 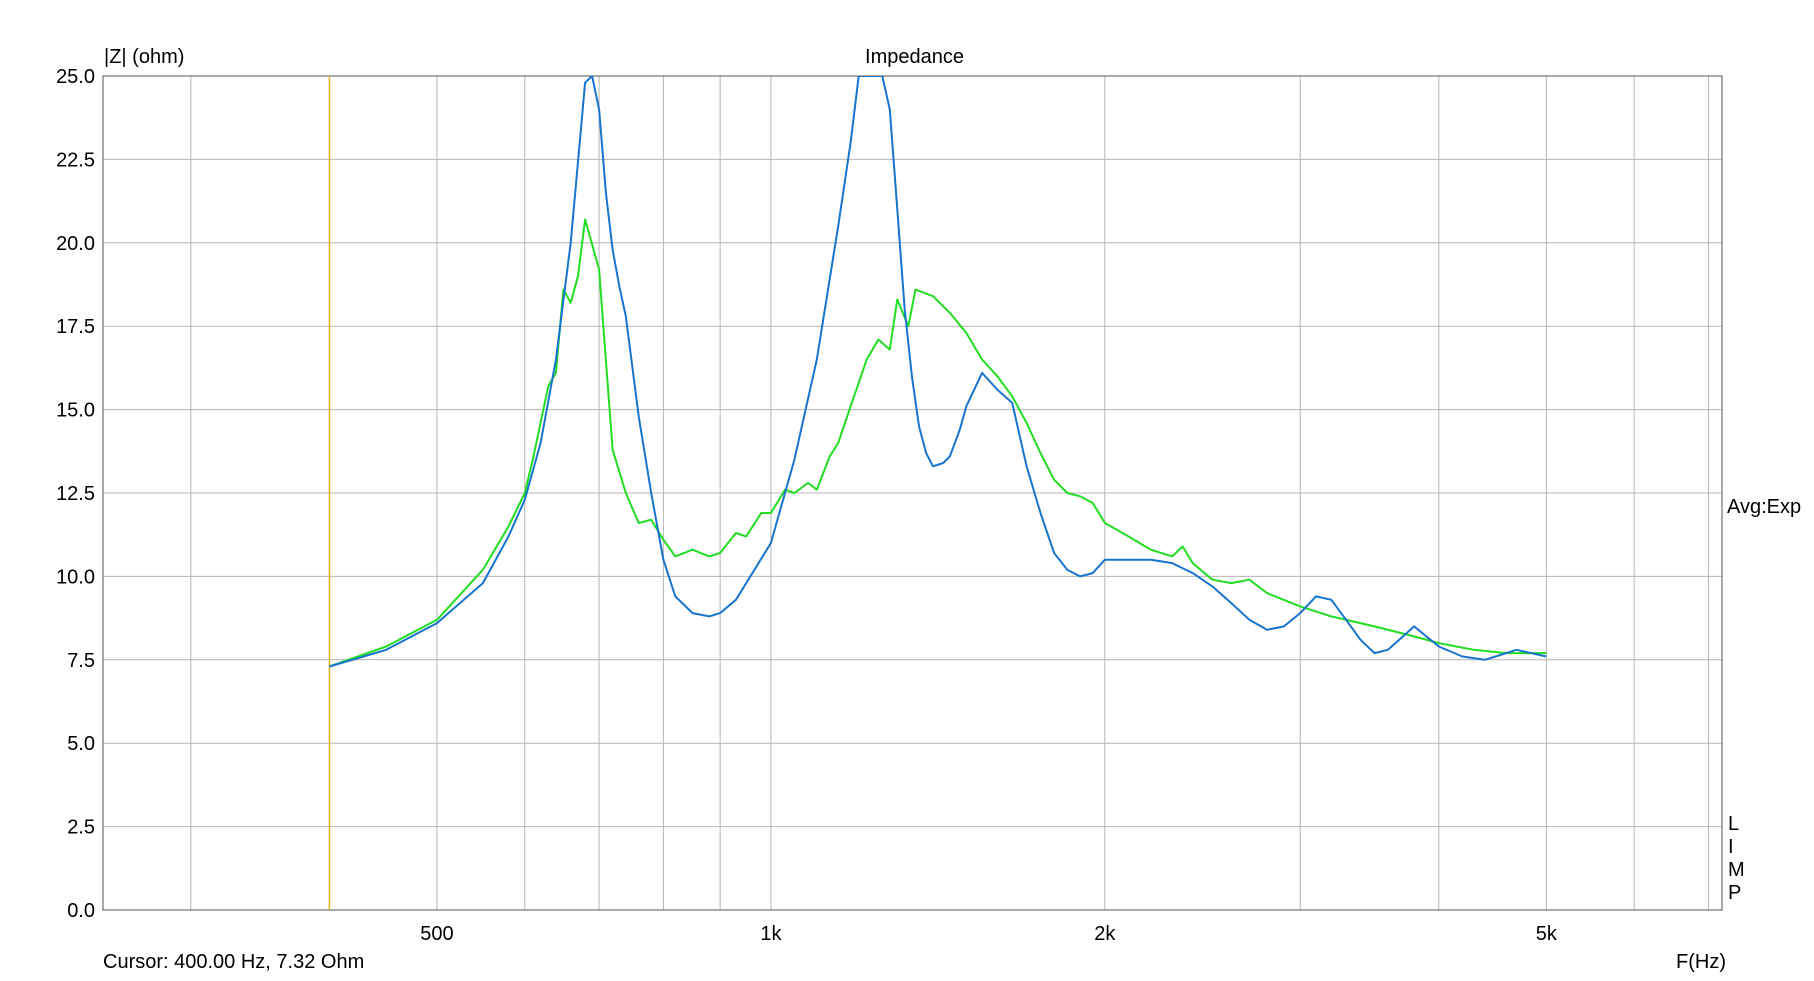 What do you see at coordinates (1764, 507) in the screenshot?
I see `averaging-label: Avg:Exp` at bounding box center [1764, 507].